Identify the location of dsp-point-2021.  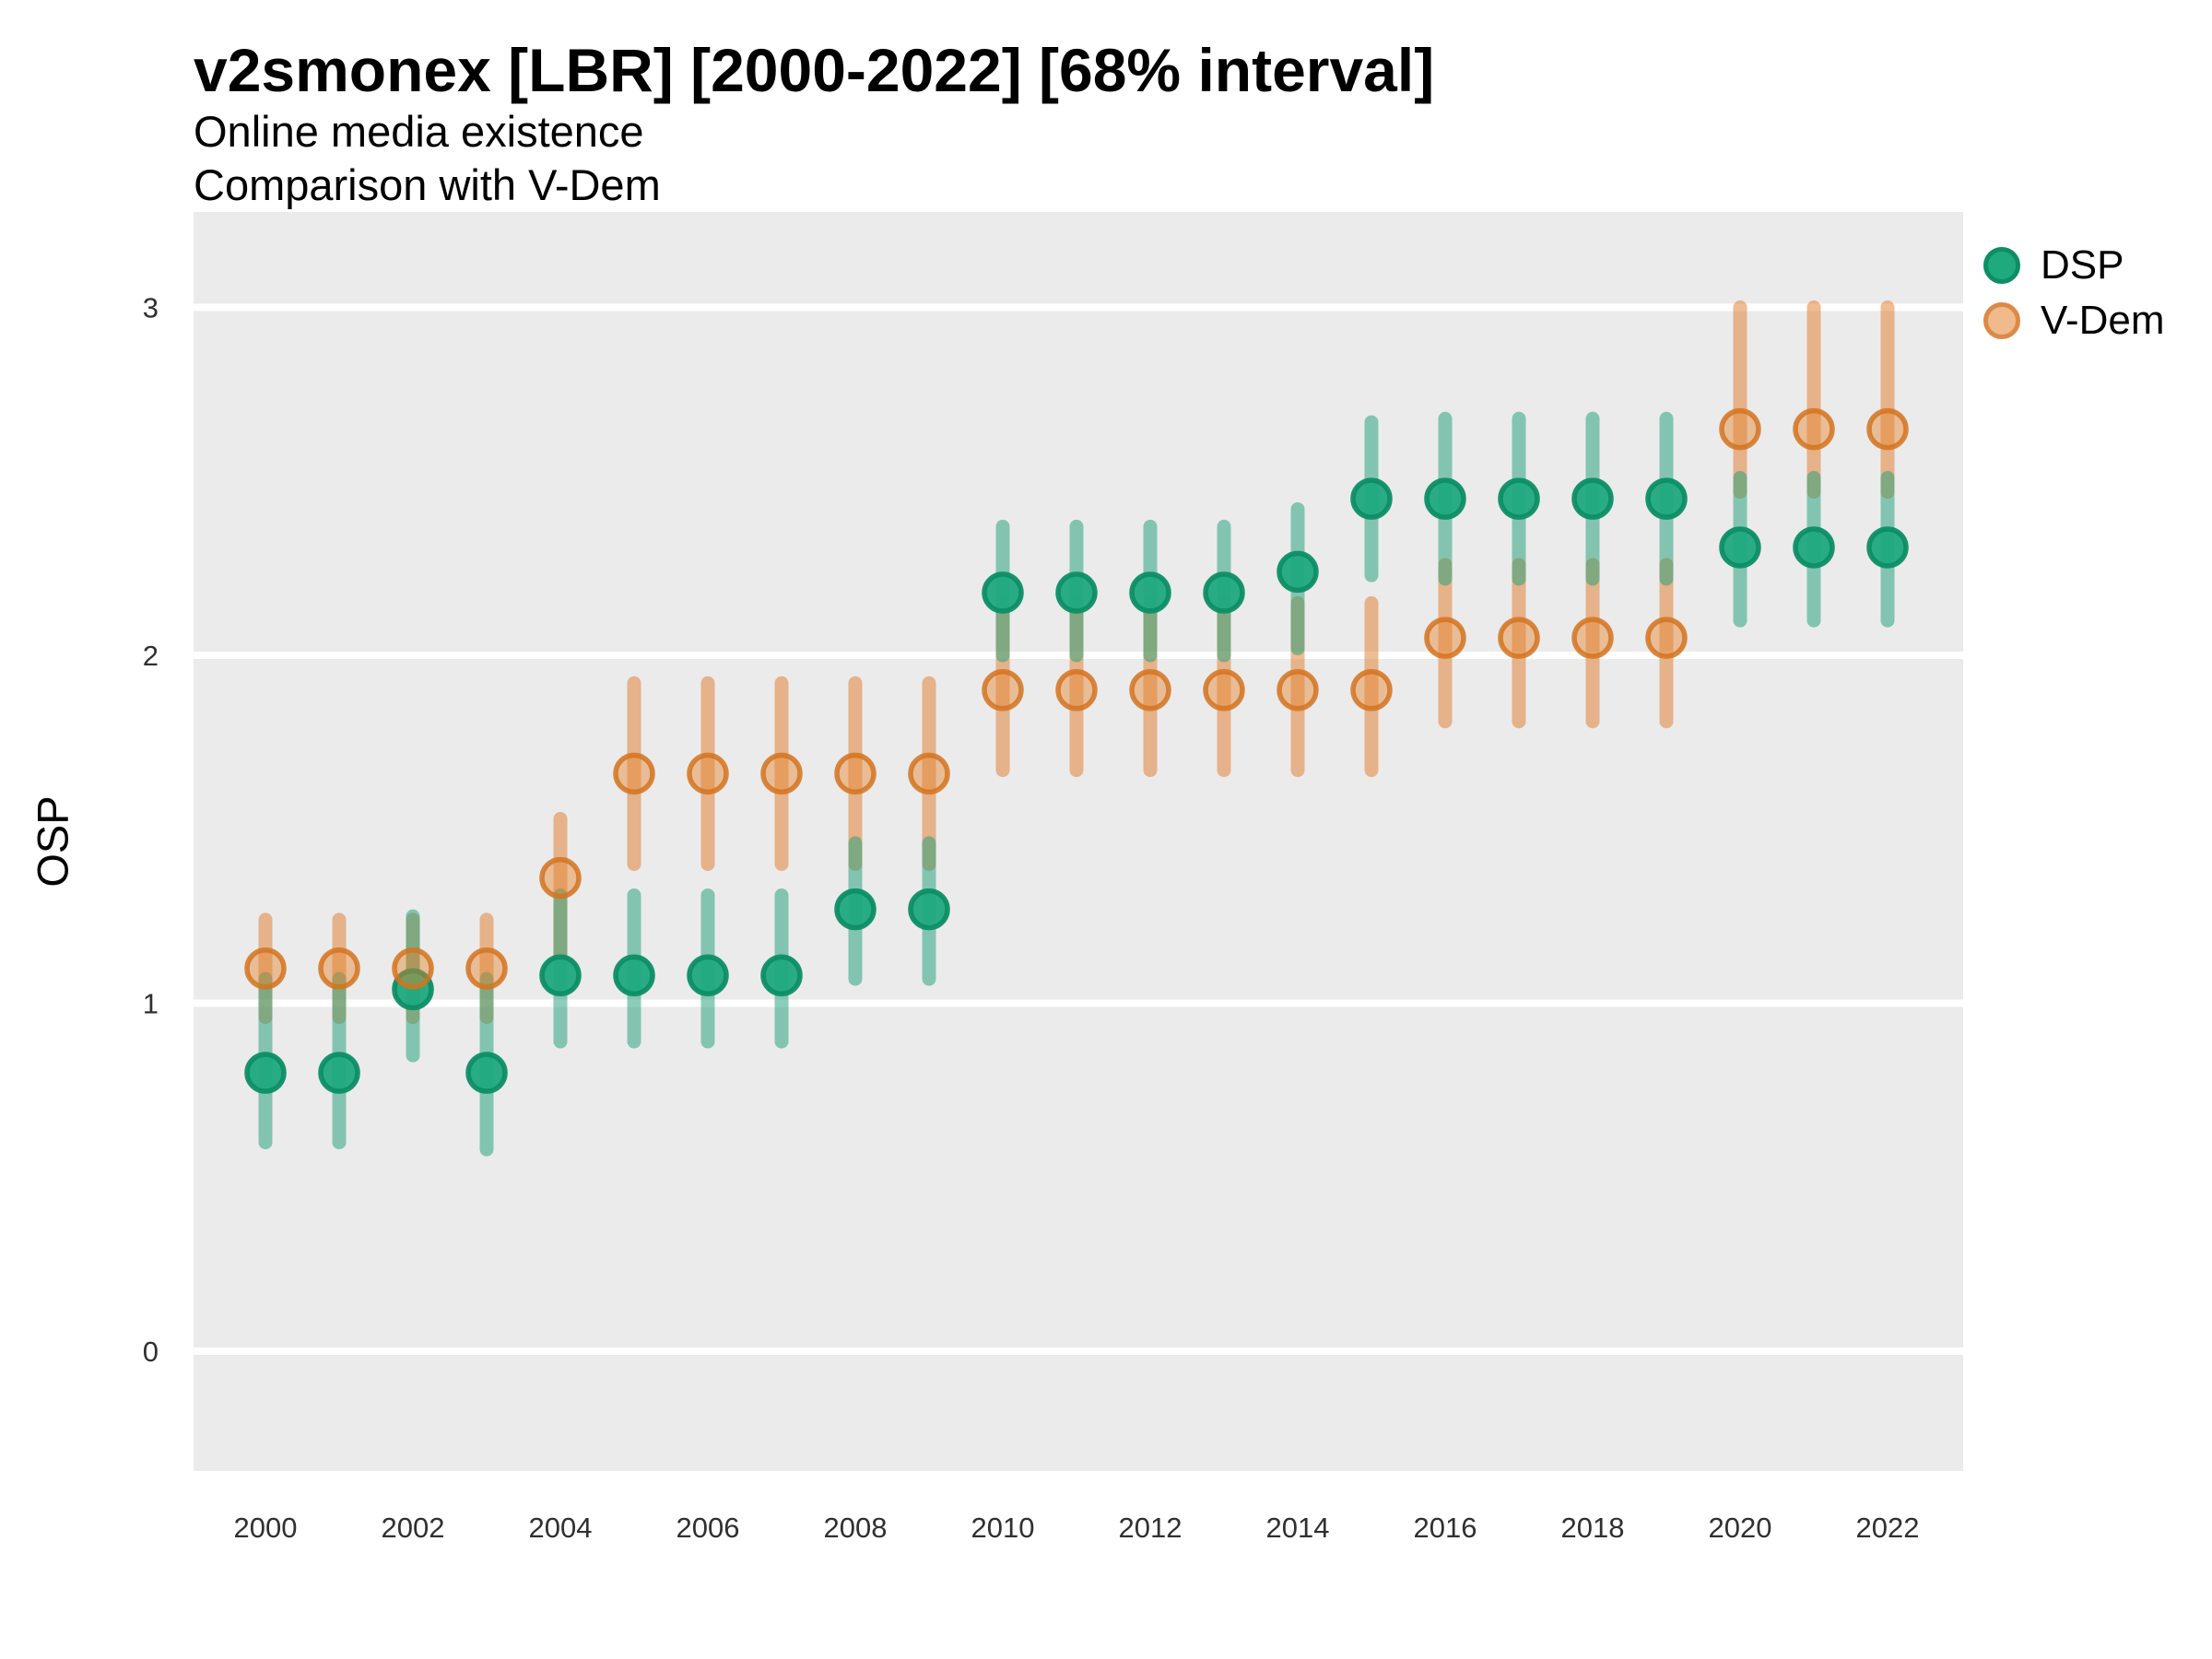
(1814, 547).